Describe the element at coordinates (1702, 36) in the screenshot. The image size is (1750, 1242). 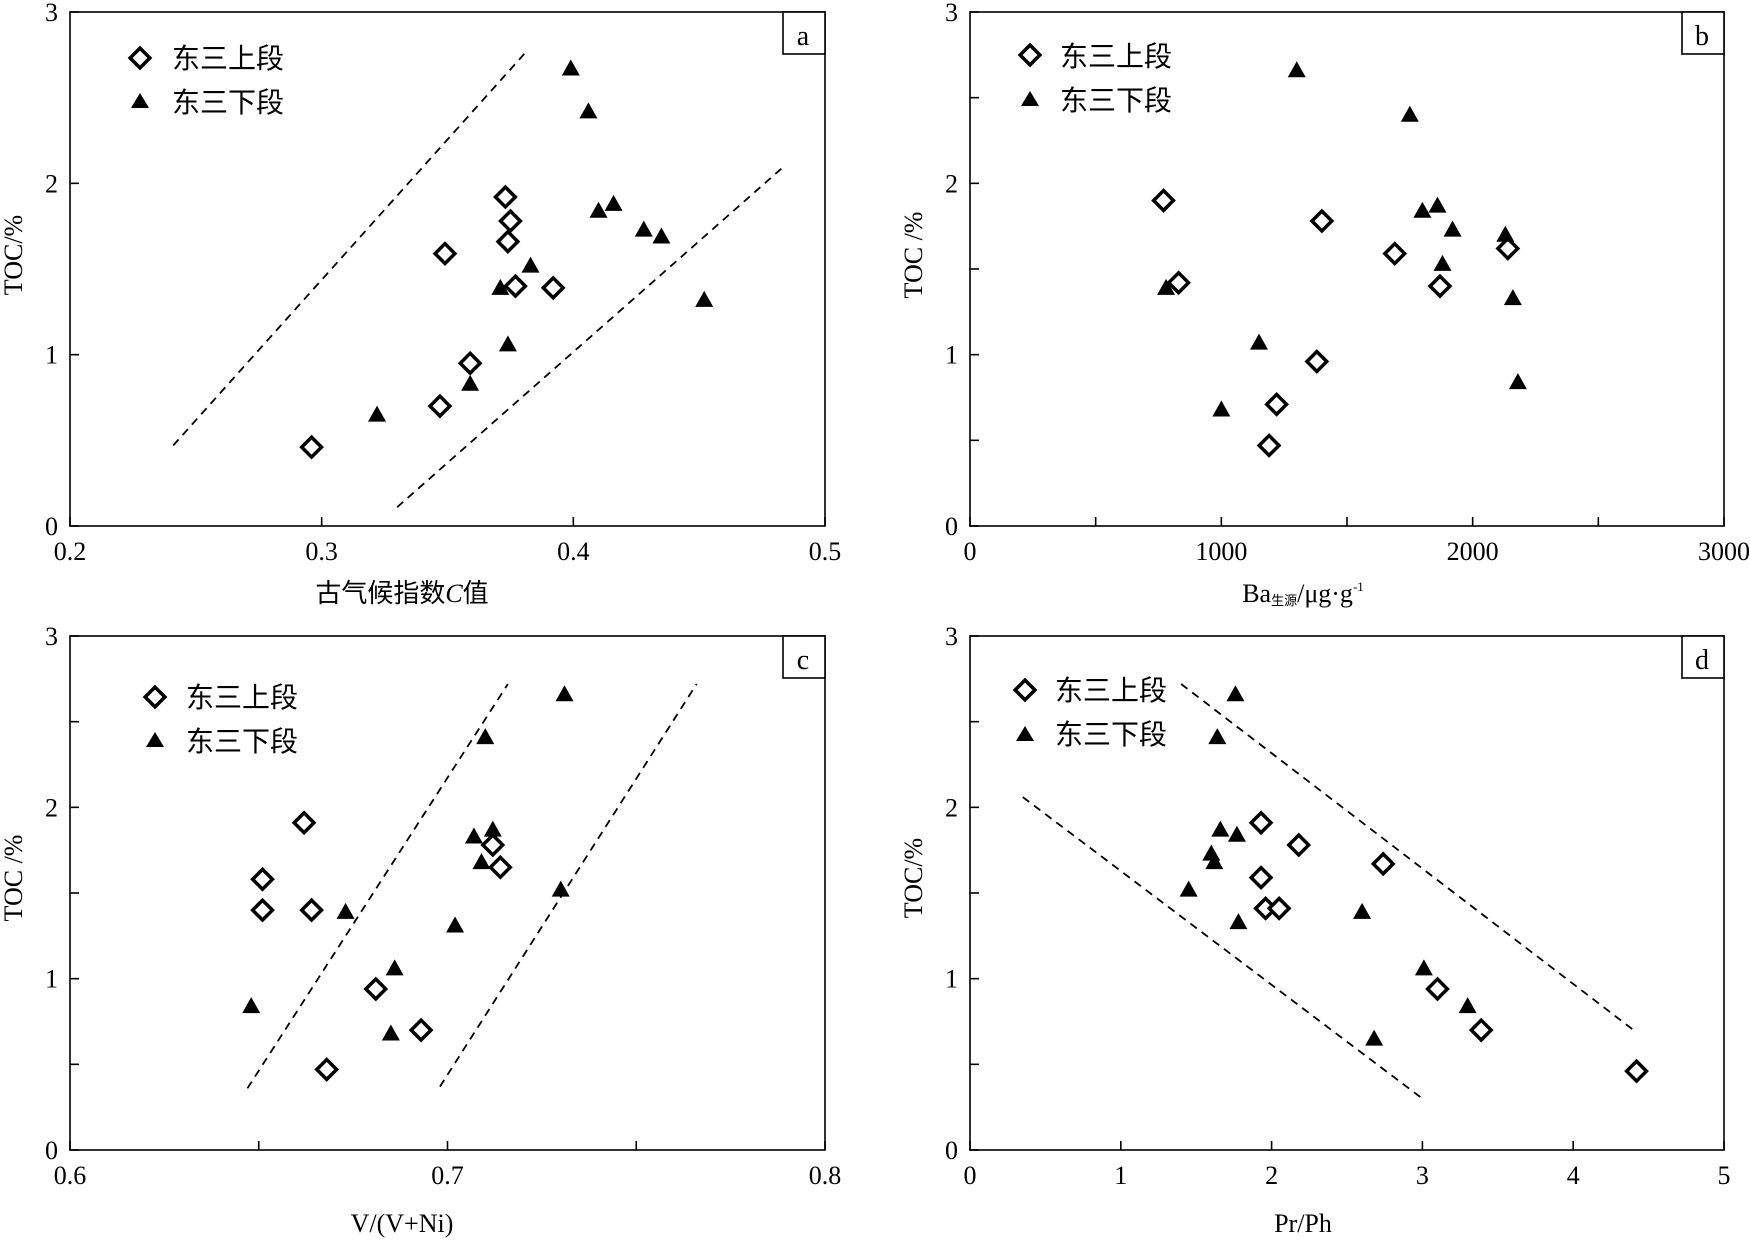
I see `panel-b-label: b` at that location.